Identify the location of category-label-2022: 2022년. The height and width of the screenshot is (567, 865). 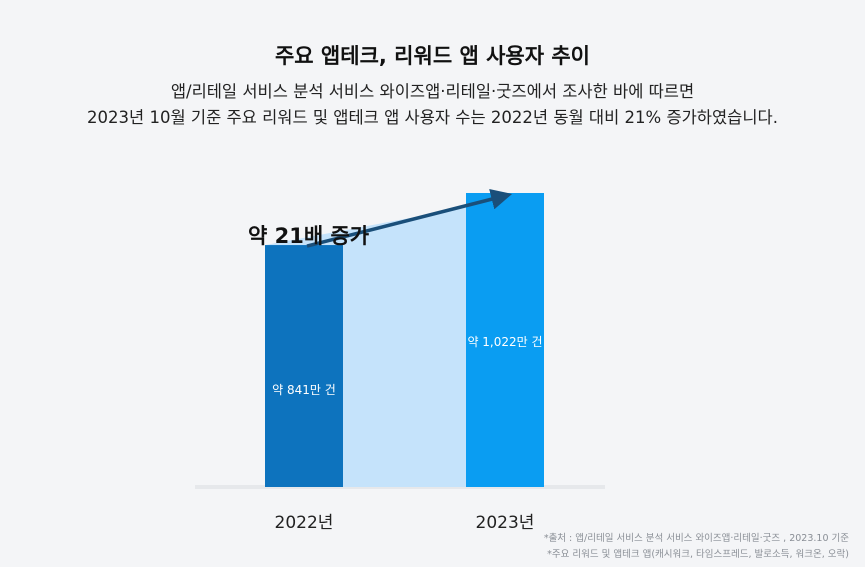
(304, 523).